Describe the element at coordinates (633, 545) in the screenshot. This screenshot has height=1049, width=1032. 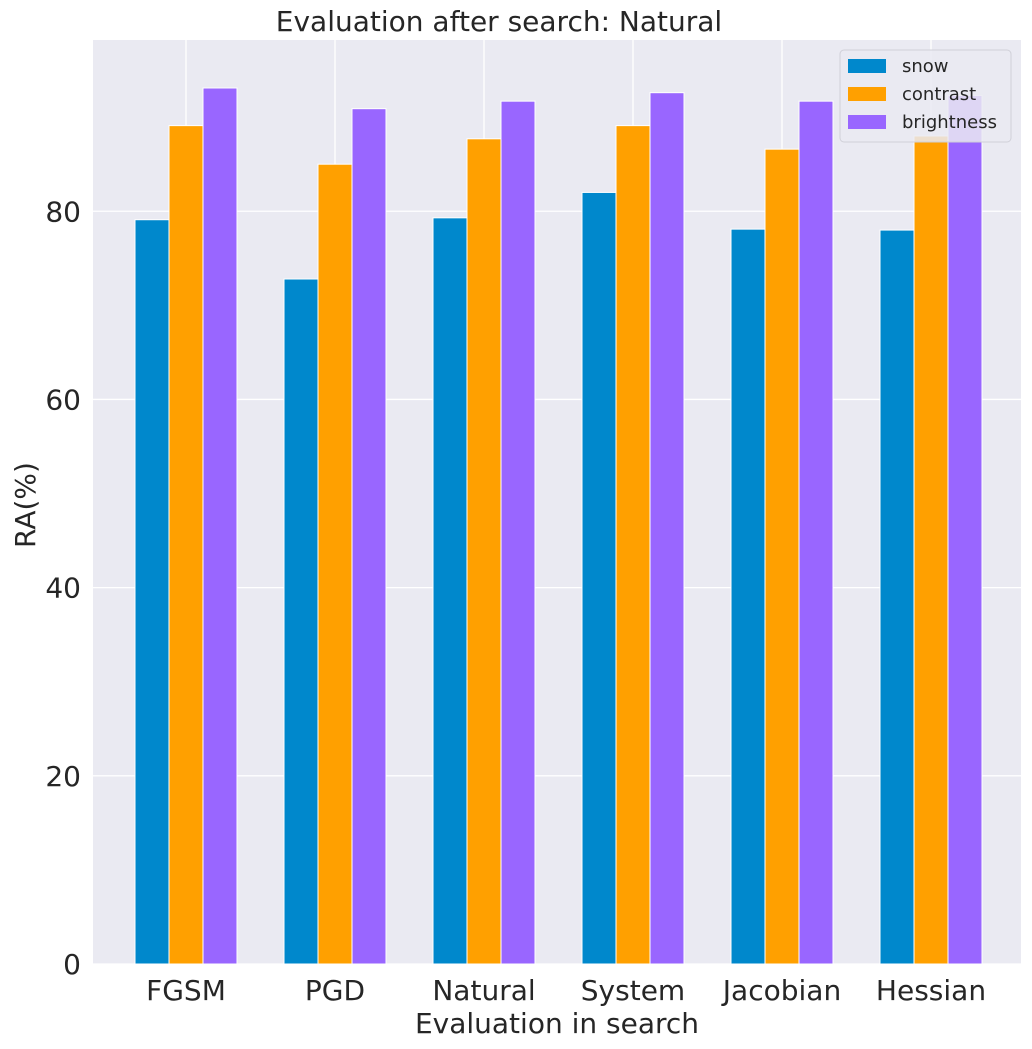
I see `bar-contrast-system` at that location.